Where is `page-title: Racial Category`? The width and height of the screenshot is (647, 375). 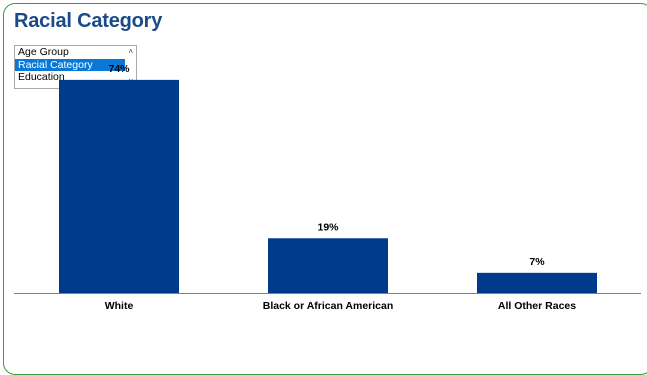
page-title: Racial Category is located at coordinates (88, 21).